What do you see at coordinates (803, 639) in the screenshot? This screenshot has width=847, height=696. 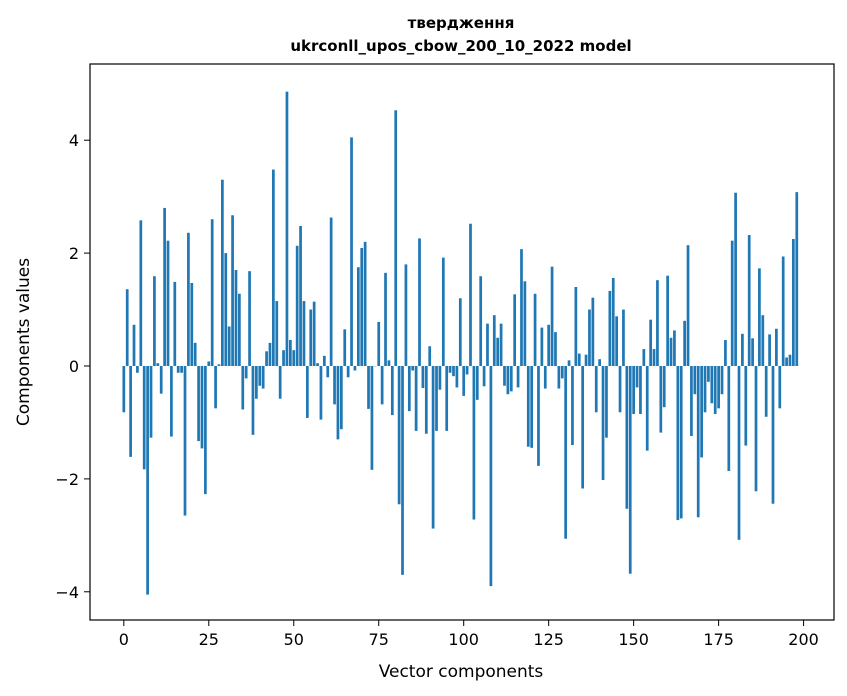 I see `x-tick-label: 200` at bounding box center [803, 639].